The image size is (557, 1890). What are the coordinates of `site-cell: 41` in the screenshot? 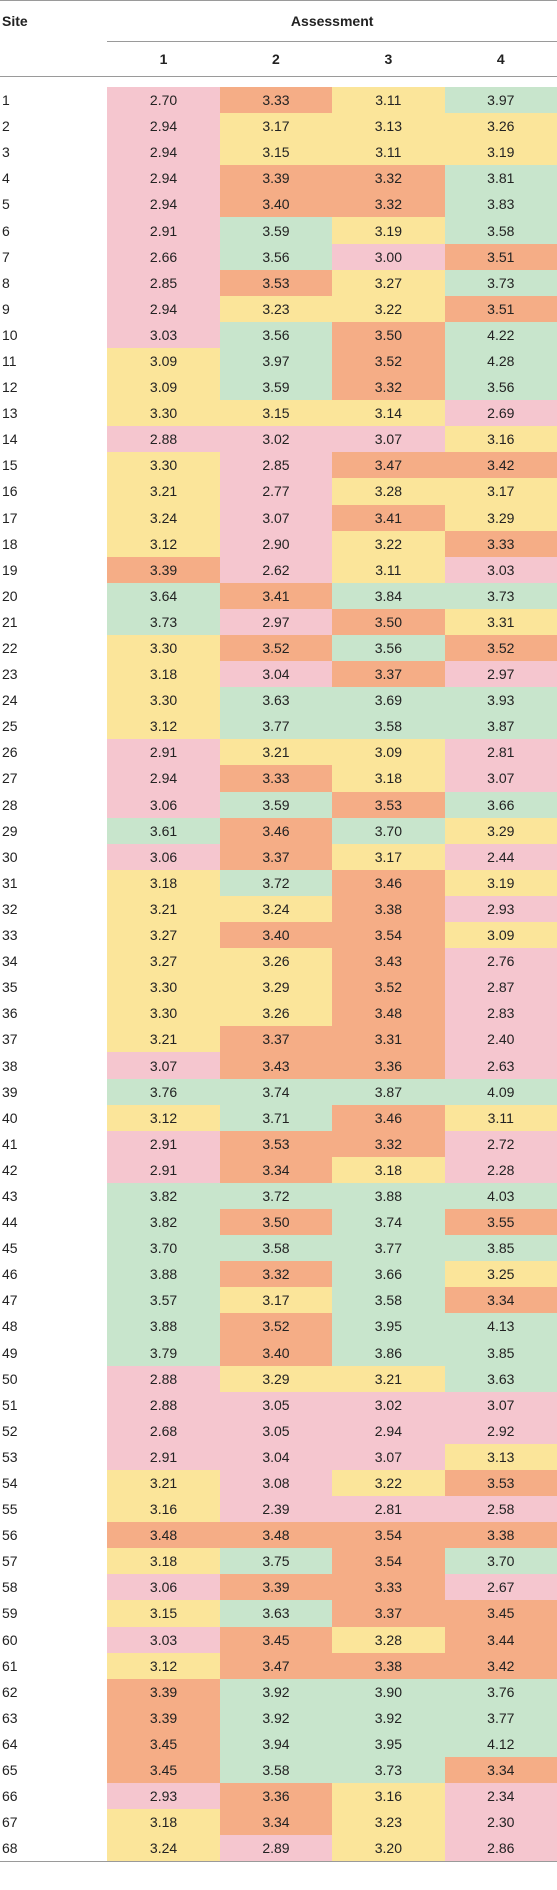 It's located at (54, 1143).